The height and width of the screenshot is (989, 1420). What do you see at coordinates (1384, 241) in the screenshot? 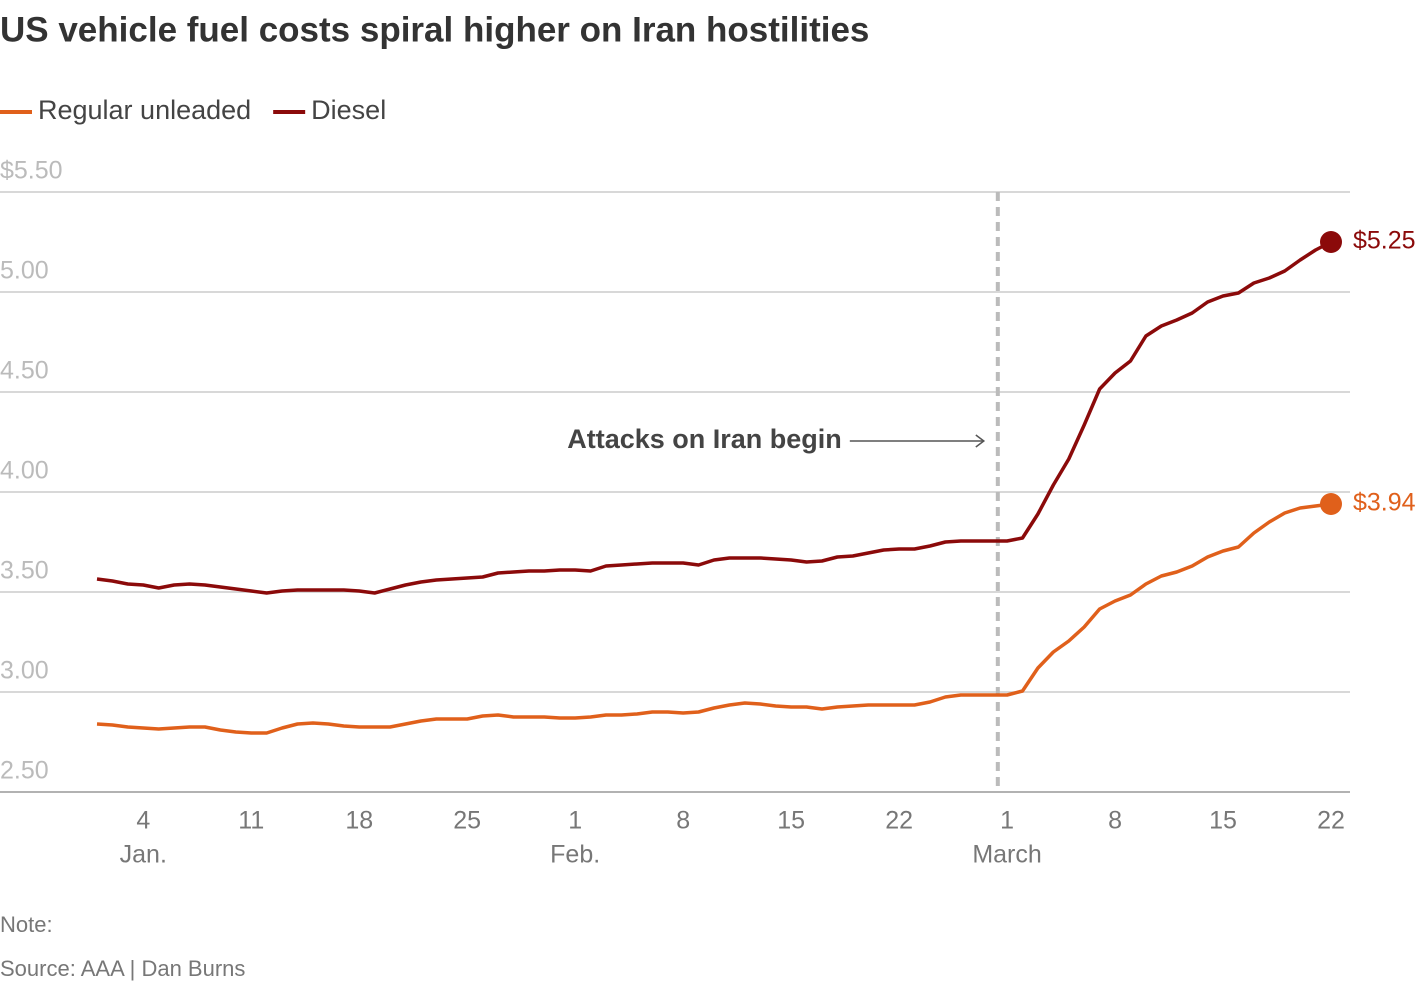
I see `value-label: $5.25` at bounding box center [1384, 241].